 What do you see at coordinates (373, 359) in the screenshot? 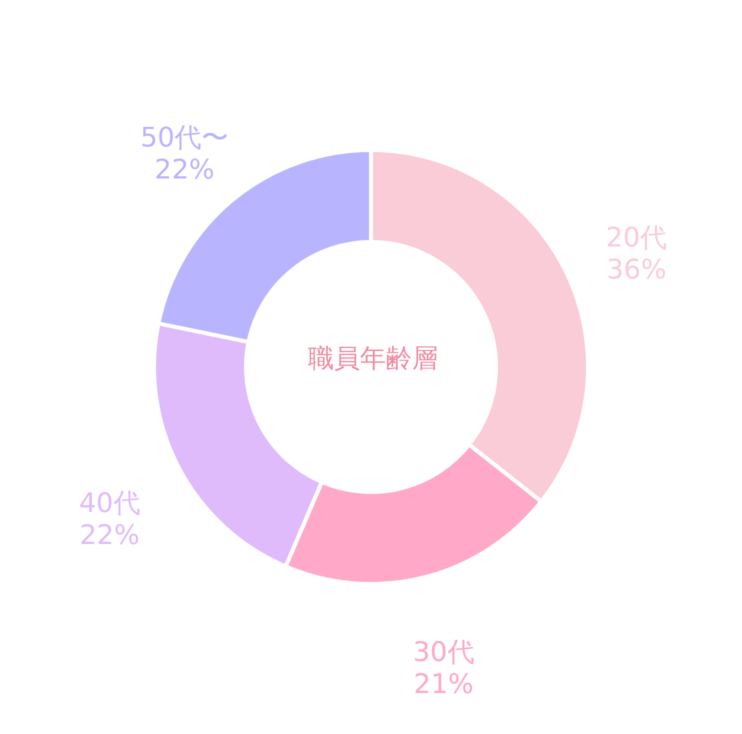
I see `text: 職員年齢層` at bounding box center [373, 359].